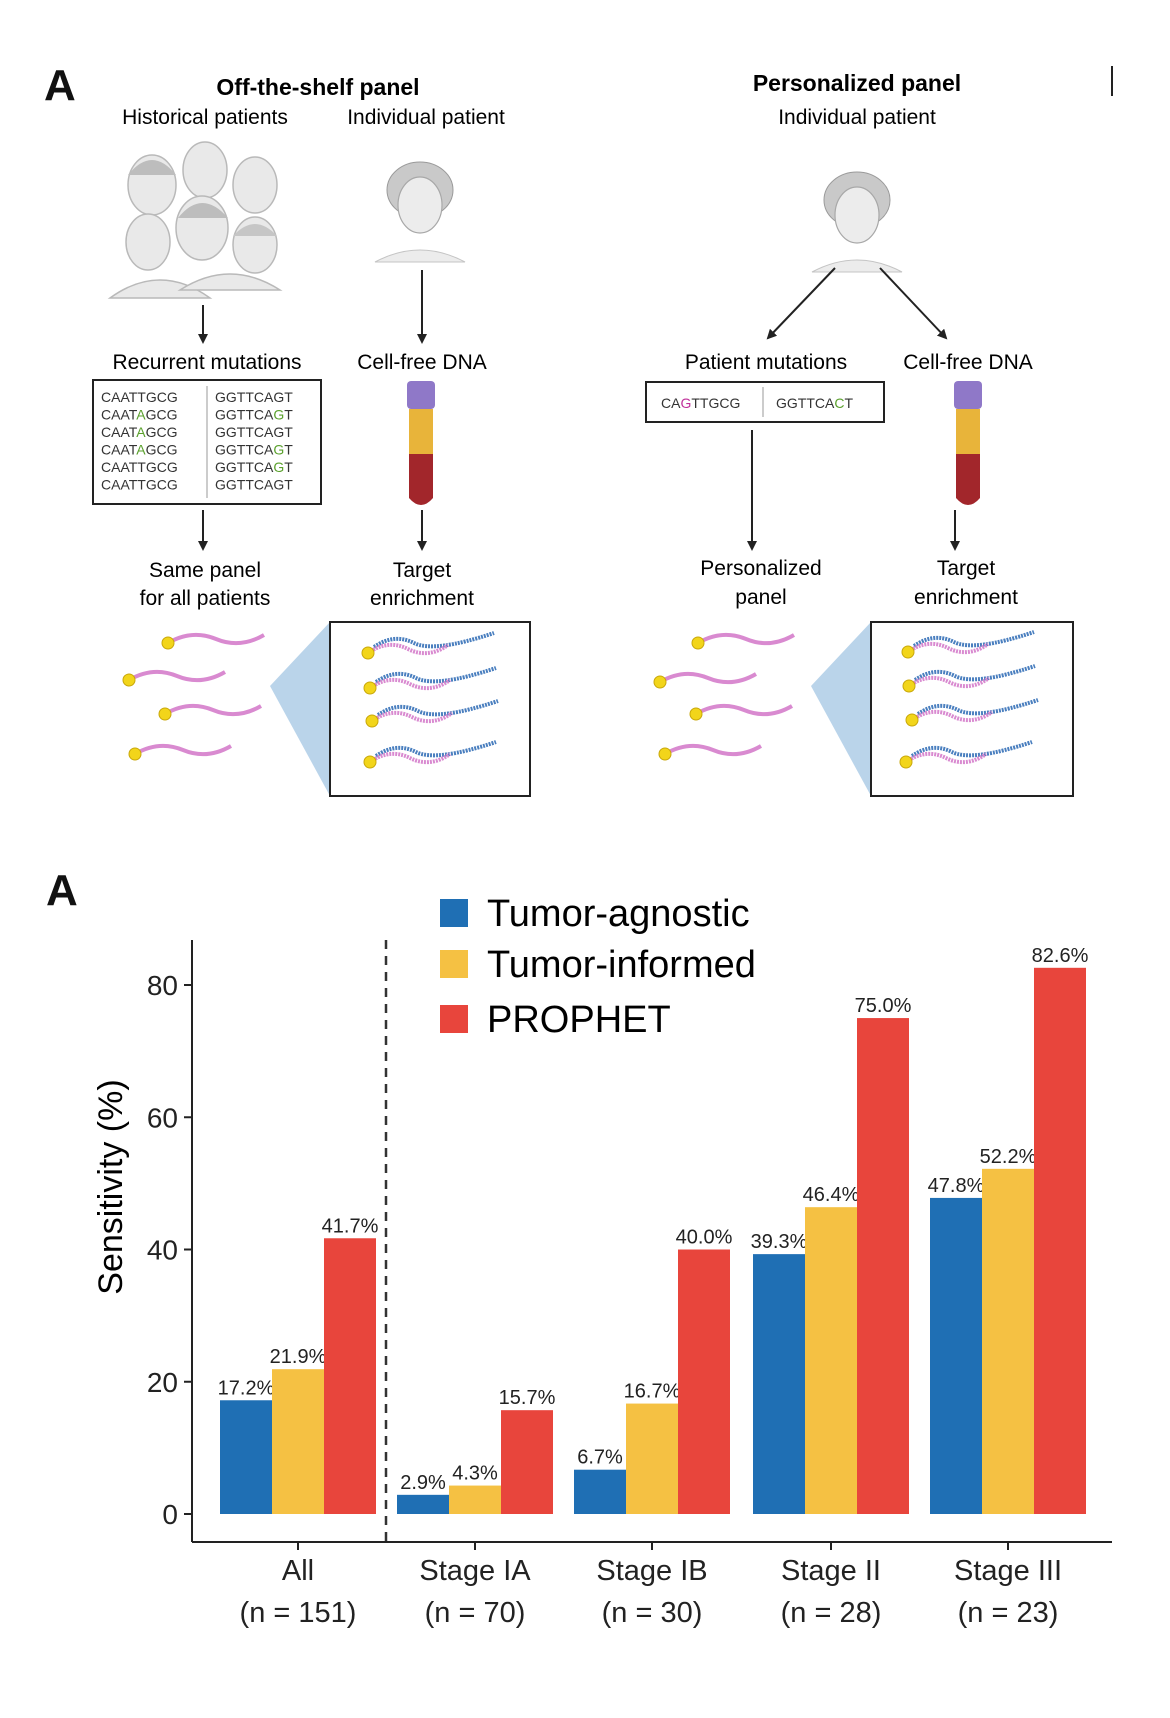 The width and height of the screenshot is (1170, 1718). Describe the element at coordinates (1008, 1157) in the screenshot. I see `bar-value-label: 52.2%` at that location.